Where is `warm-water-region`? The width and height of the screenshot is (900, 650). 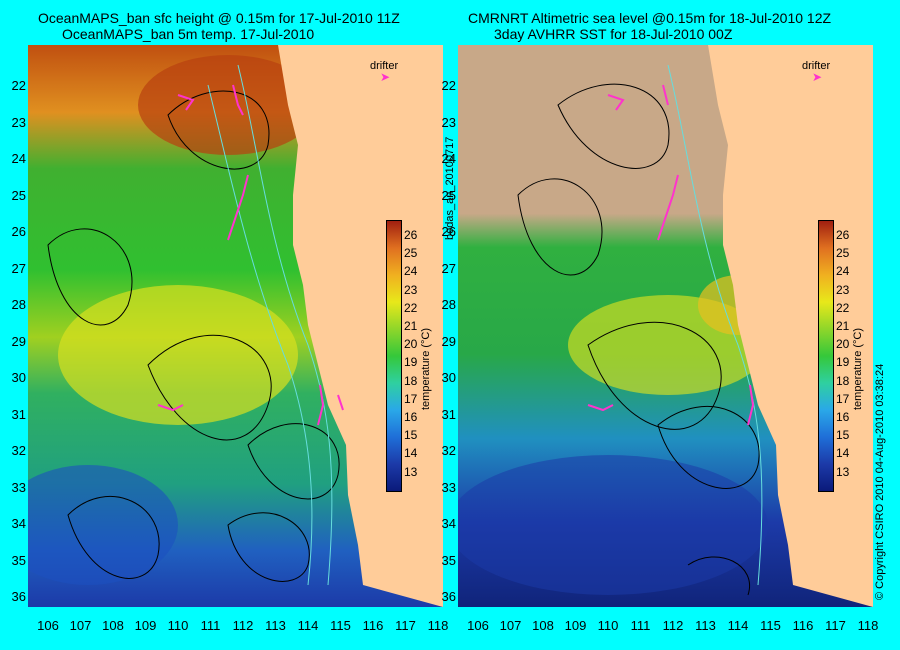 warm-water-region is located at coordinates (178, 355).